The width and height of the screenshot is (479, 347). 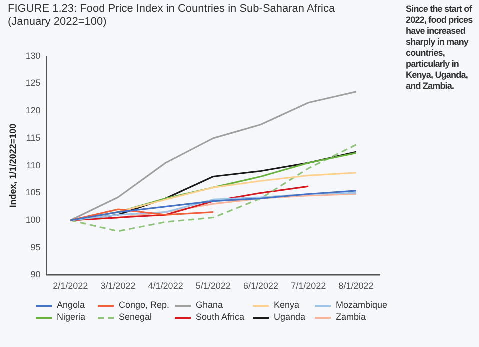 What do you see at coordinates (144, 305) in the screenshot?
I see `legend-label: Congo, Rep.` at bounding box center [144, 305].